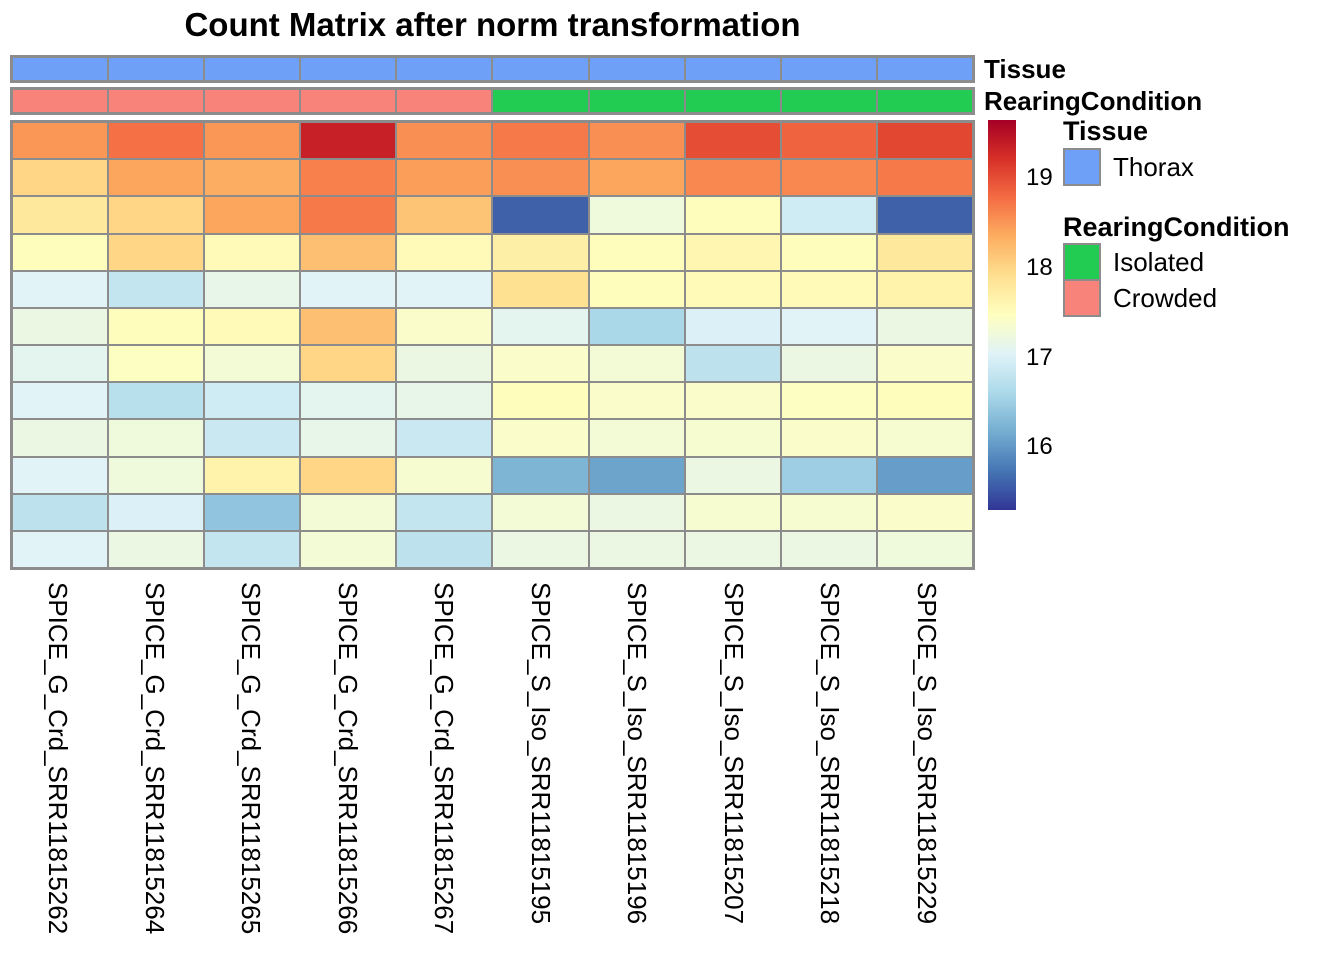  I want to click on annotation-label-tissue: Tissue, so click(1025, 68).